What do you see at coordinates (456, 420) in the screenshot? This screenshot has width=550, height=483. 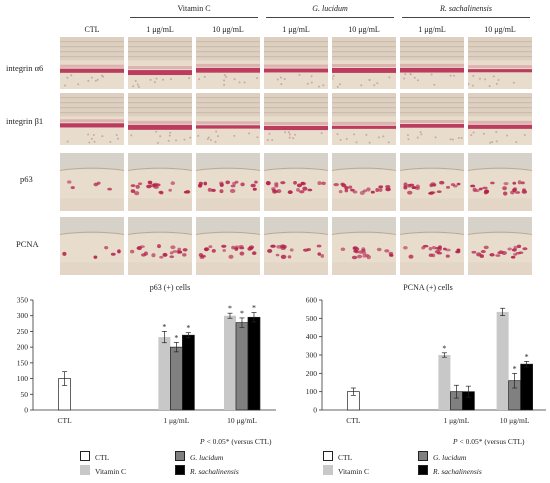 I see `x-tick-label-pcna-1: 1 μg/mL` at bounding box center [456, 420].